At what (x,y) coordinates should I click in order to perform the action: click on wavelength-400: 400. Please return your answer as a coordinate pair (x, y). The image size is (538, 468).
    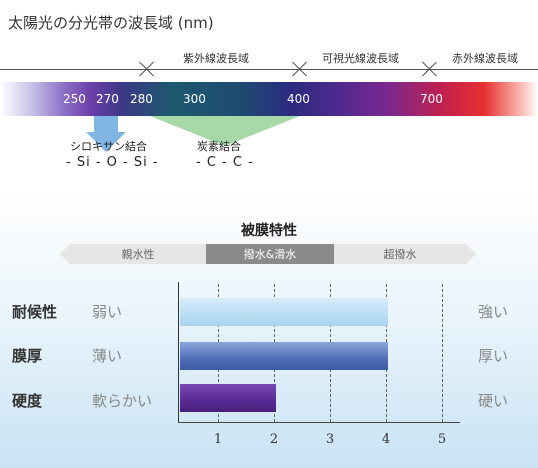
    Looking at the image, I should click on (298, 99).